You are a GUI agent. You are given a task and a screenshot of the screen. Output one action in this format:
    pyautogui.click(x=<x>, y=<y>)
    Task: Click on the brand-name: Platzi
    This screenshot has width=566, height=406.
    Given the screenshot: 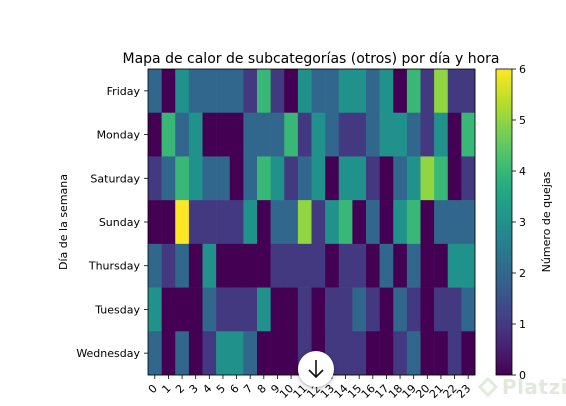 What is the action you would take?
    pyautogui.click(x=533, y=387)
    